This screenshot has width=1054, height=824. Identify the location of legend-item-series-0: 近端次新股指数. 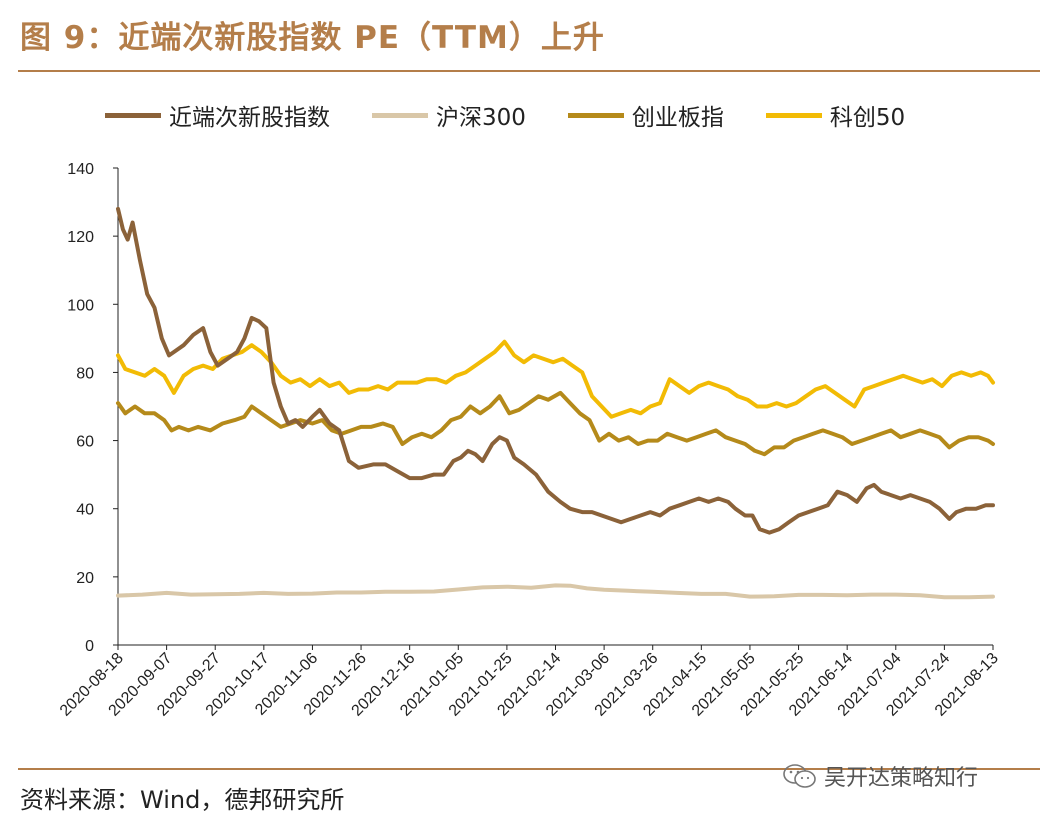
(217, 115).